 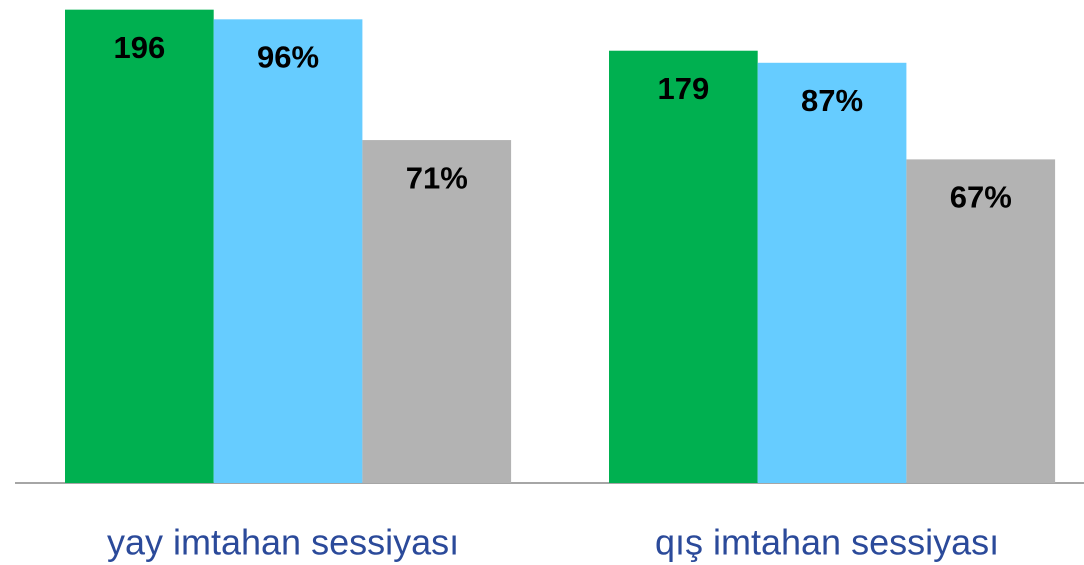 What do you see at coordinates (981, 197) in the screenshot?
I see `data-label: 67%` at bounding box center [981, 197].